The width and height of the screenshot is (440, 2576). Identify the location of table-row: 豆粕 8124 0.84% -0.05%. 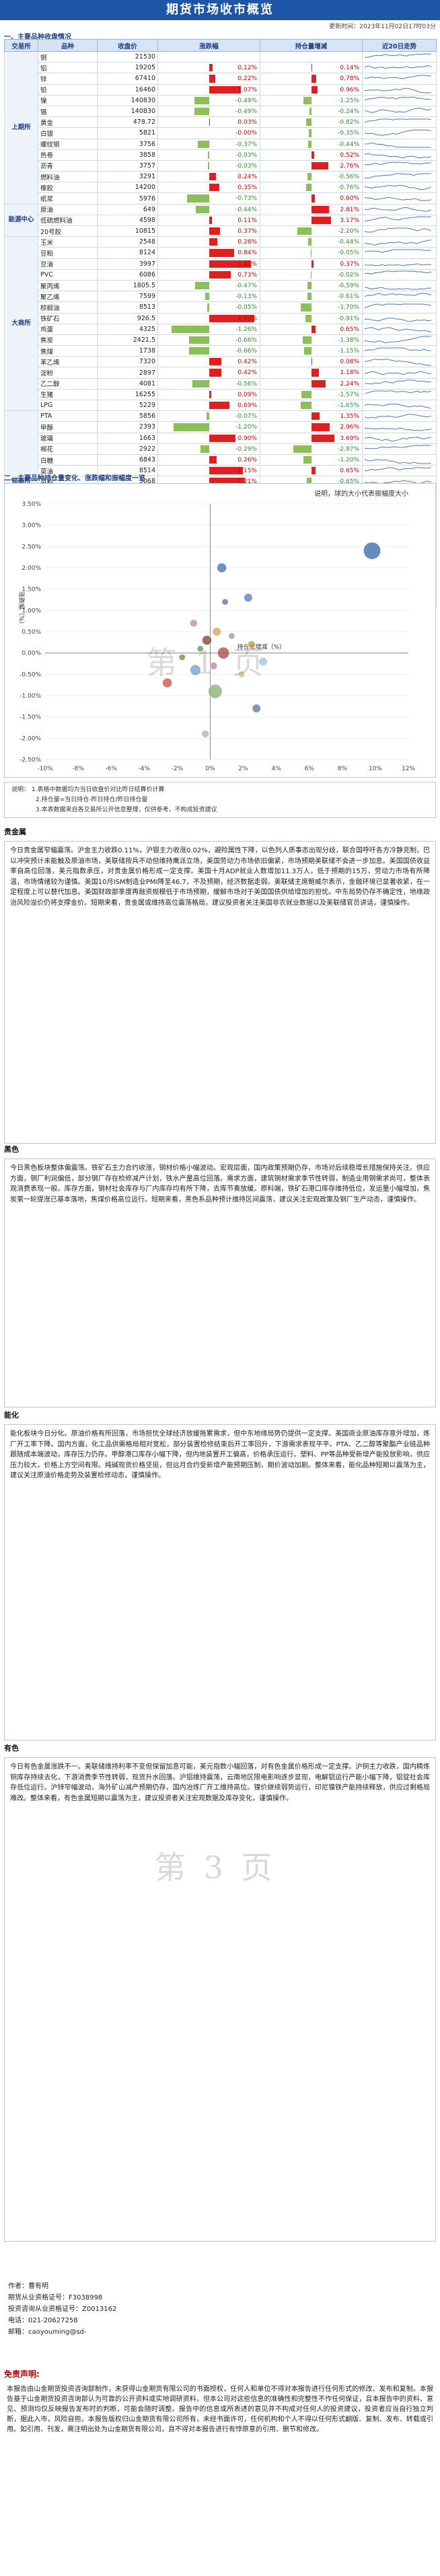
(221, 253).